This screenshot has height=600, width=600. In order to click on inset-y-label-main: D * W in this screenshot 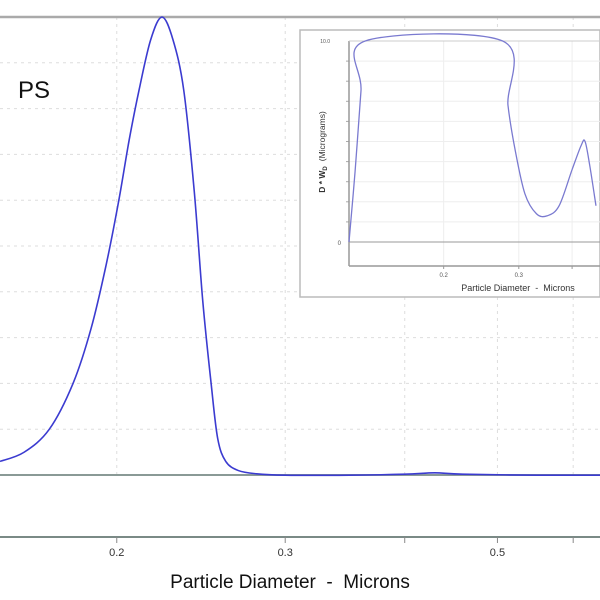, I will do `click(322, 181)`.